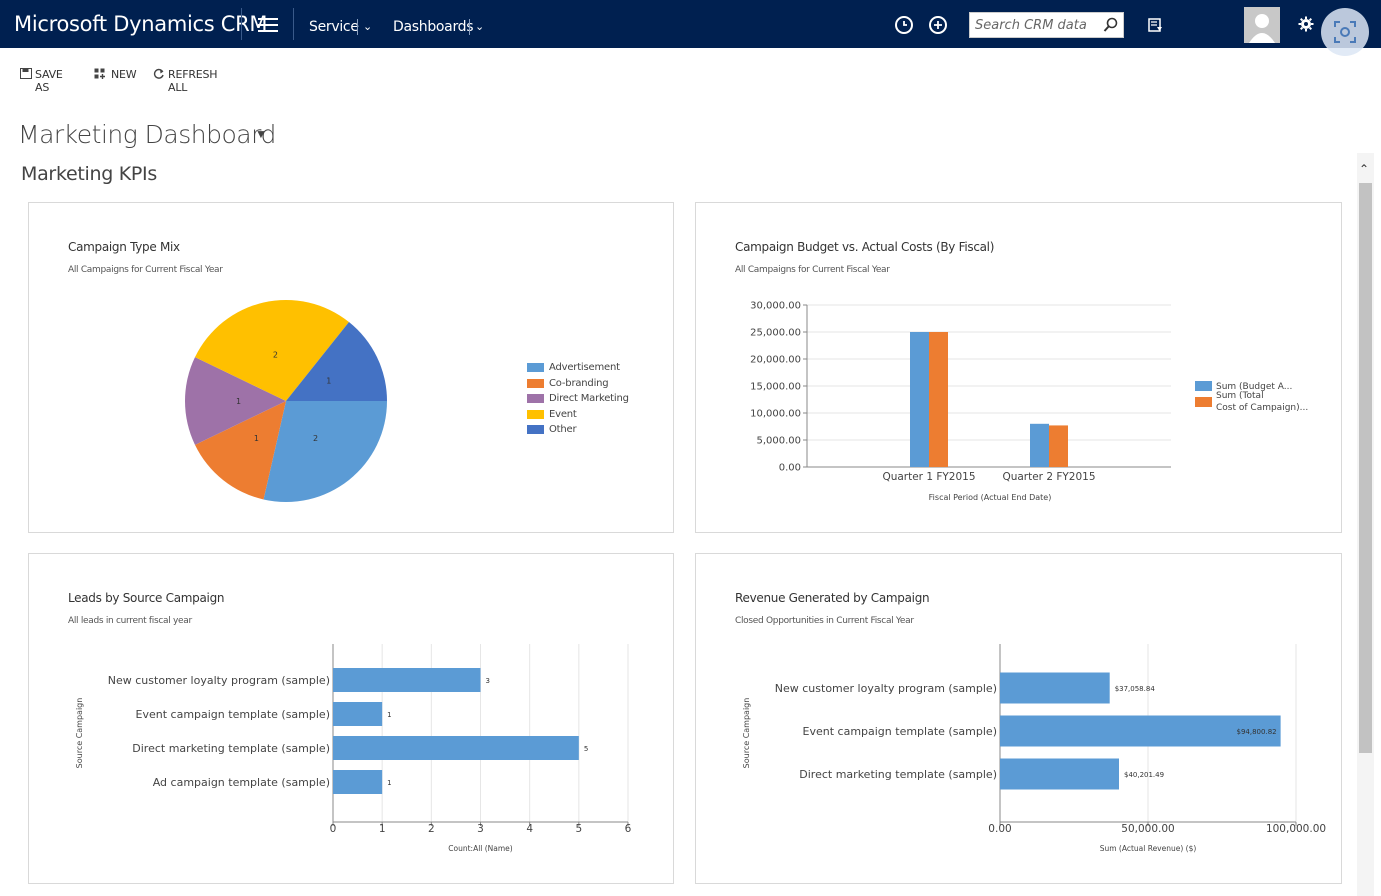 The image size is (1381, 896). Describe the element at coordinates (1032, 25) in the screenshot. I see `search-input` at that location.